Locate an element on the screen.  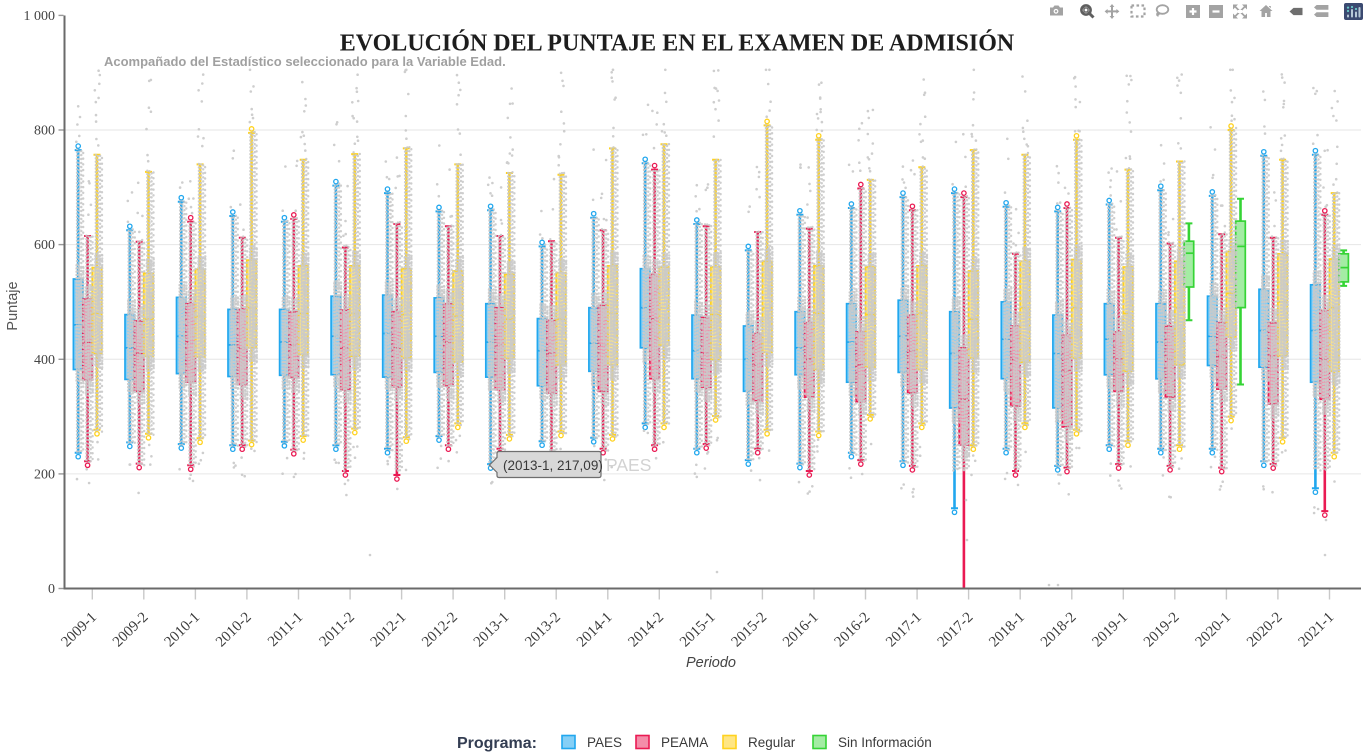
svg-text: PEAMA is located at coordinates (684, 742).